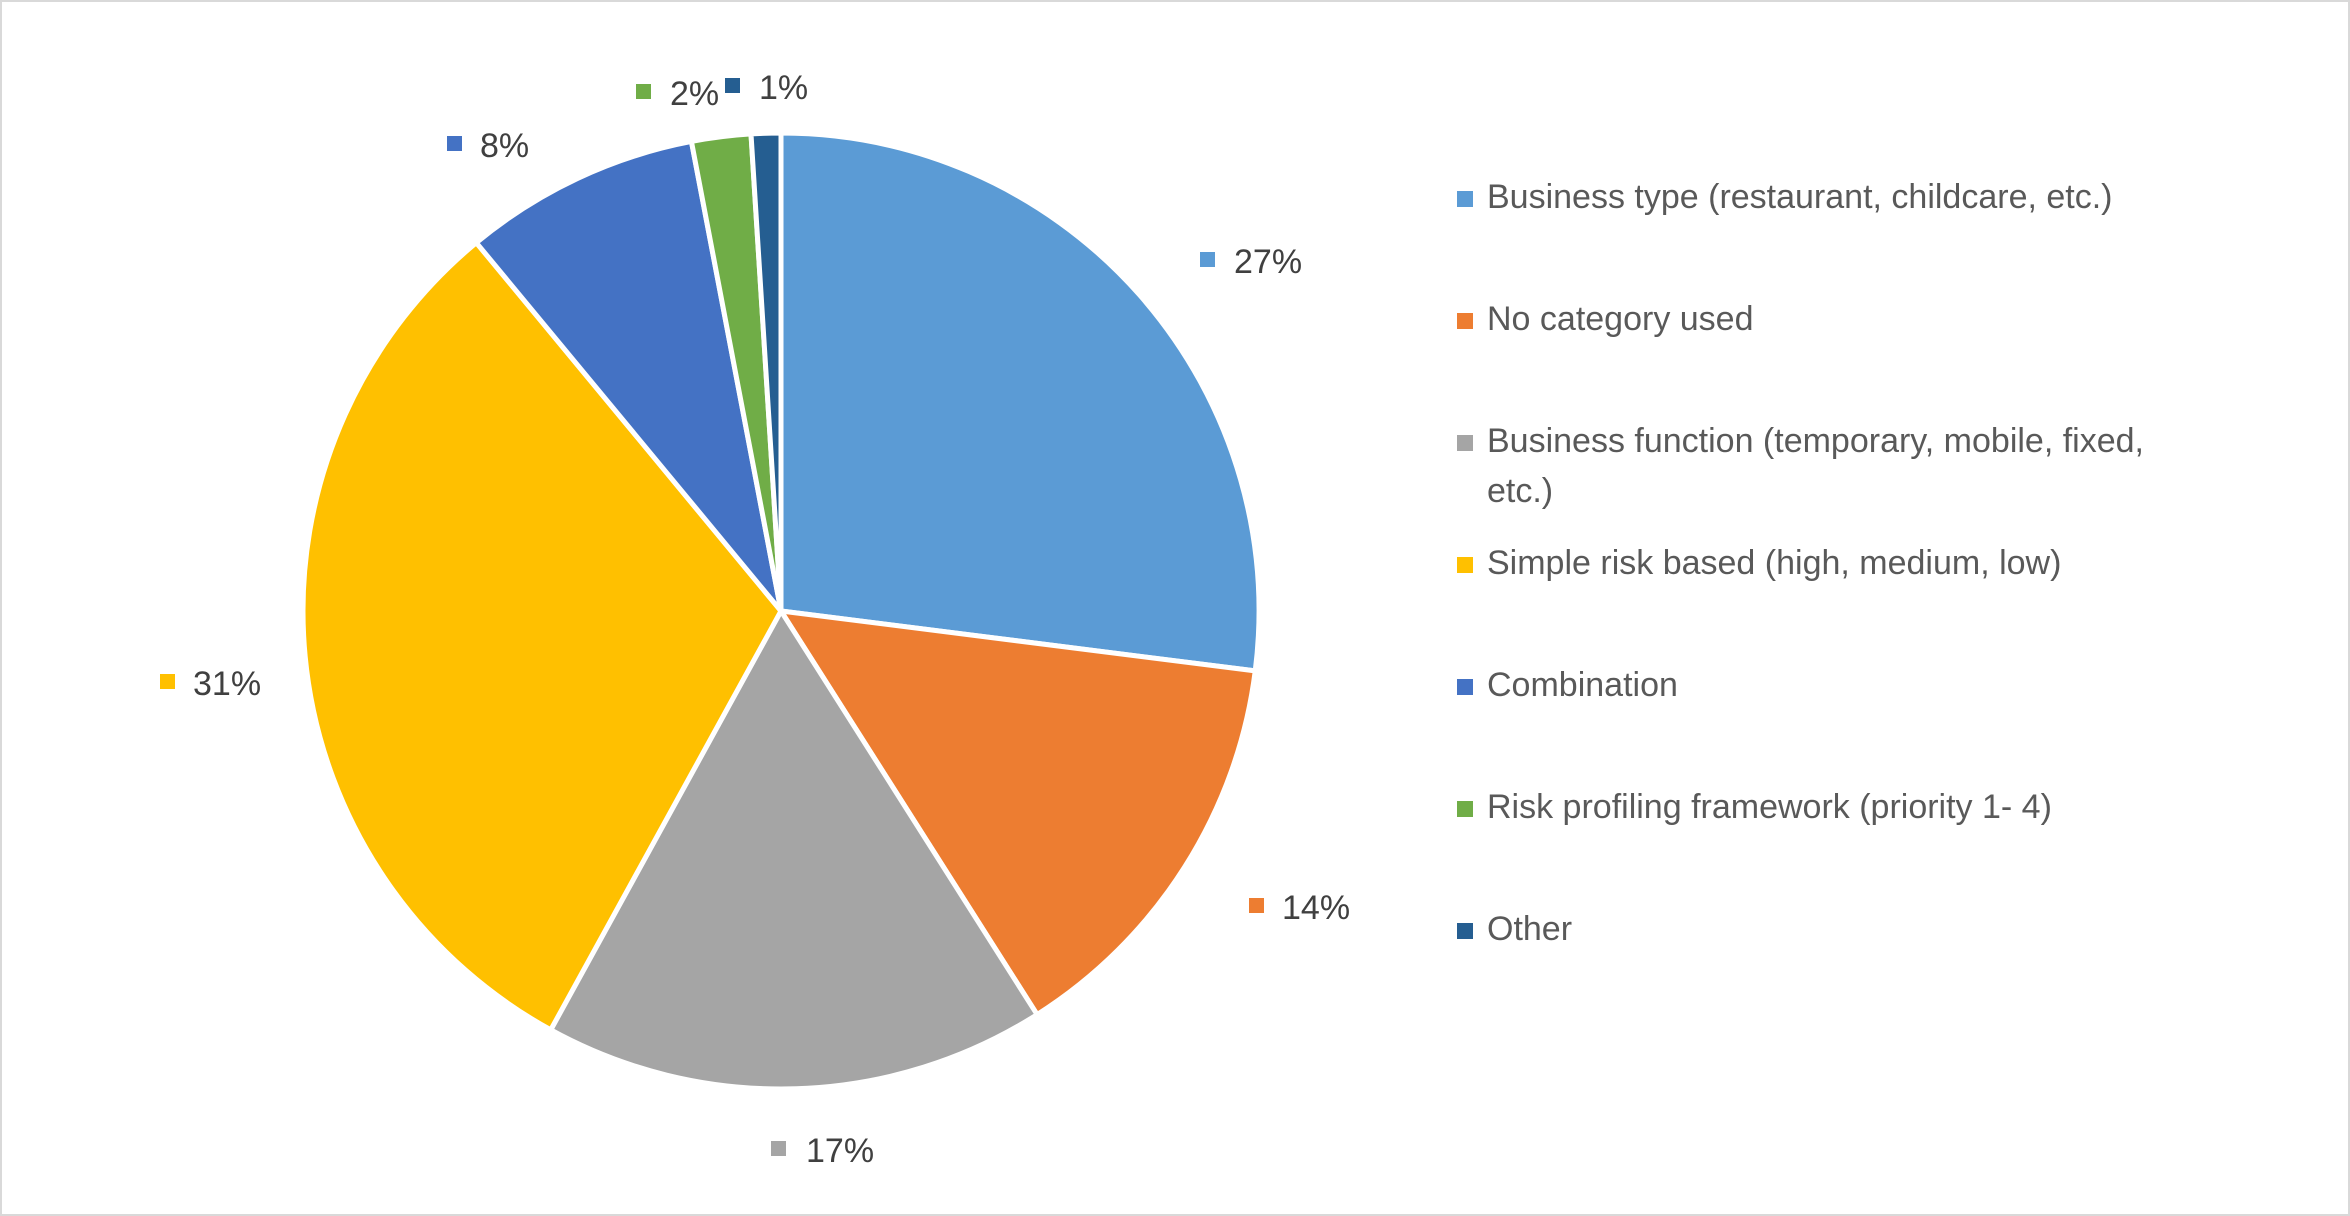 The height and width of the screenshot is (1216, 2350). What do you see at coordinates (1620, 319) in the screenshot?
I see `legend-label: No category used` at bounding box center [1620, 319].